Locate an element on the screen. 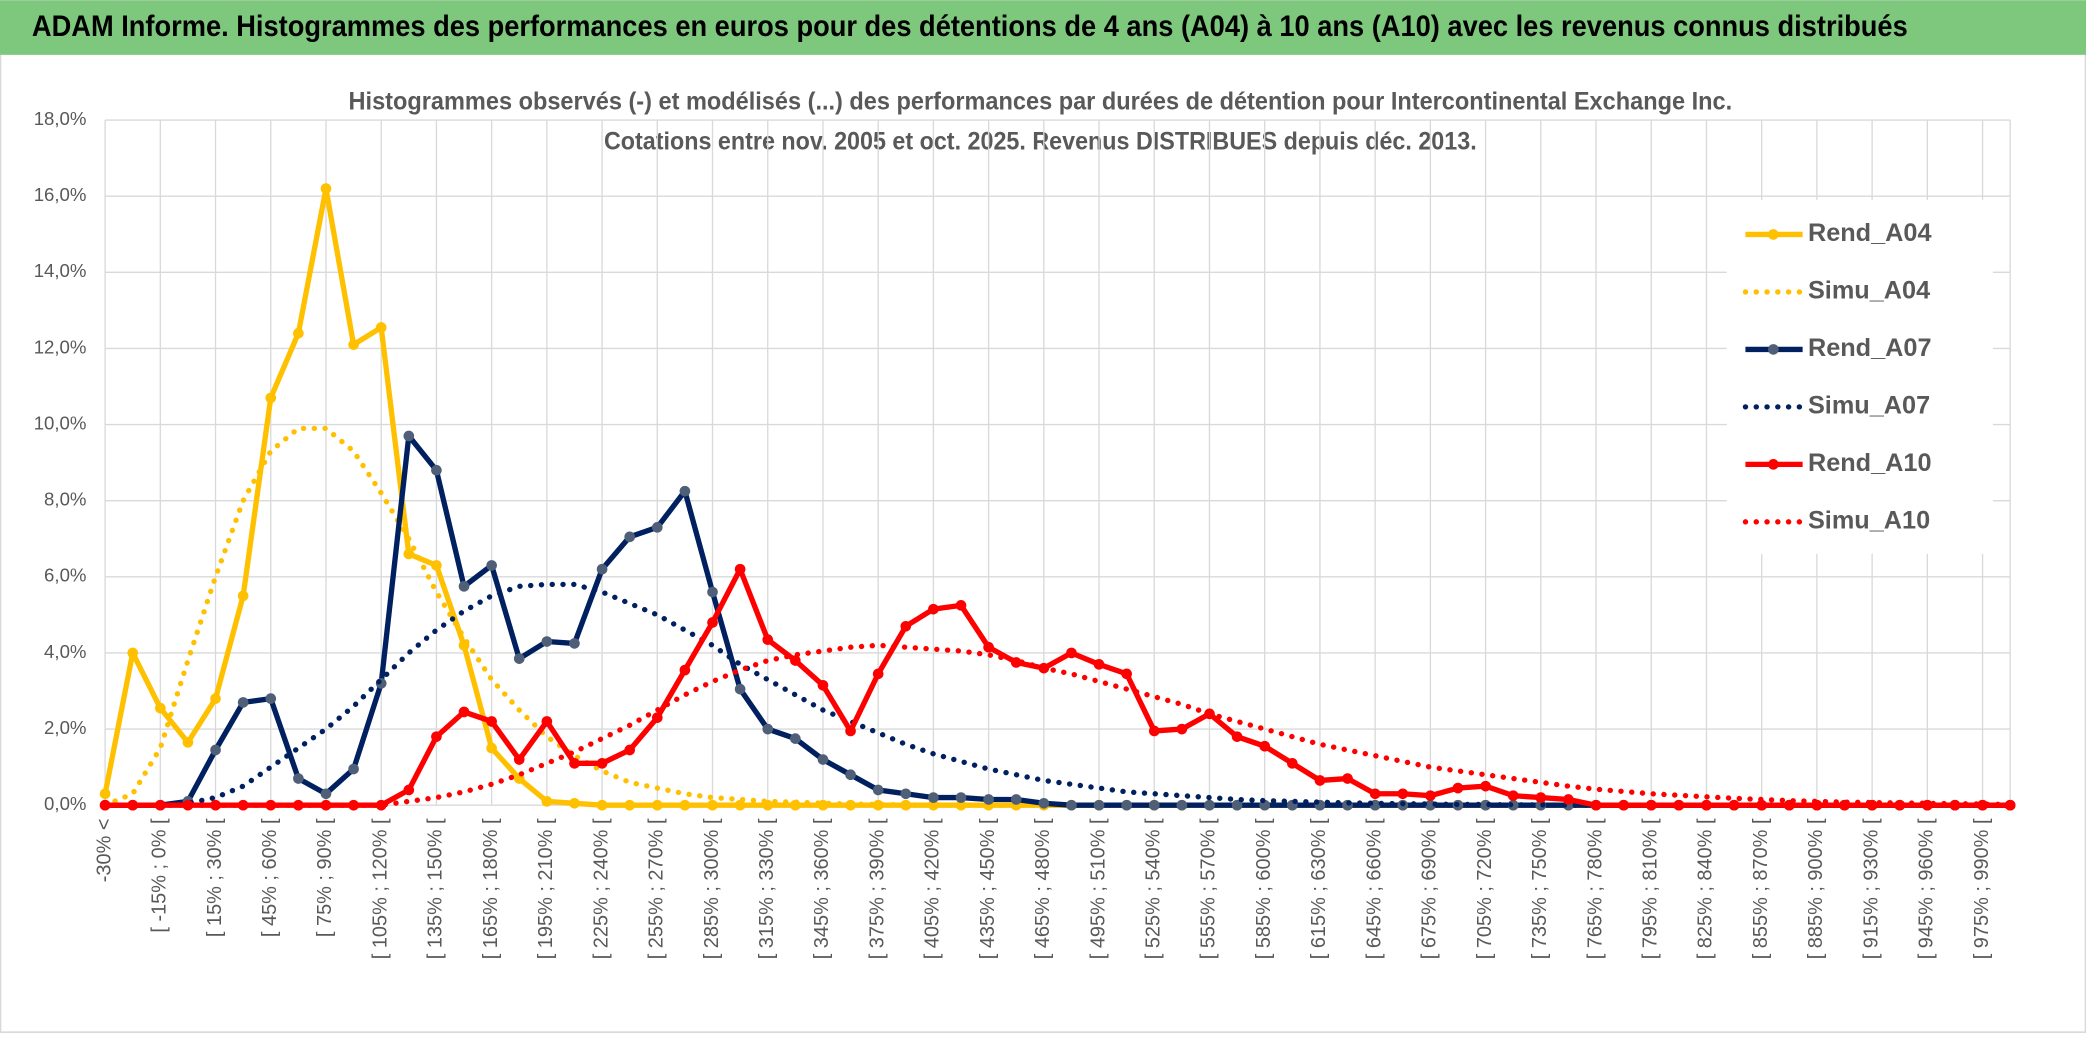 Image resolution: width=2086 pixels, height=1038 pixels. legend-label: Simu_A10 is located at coordinates (1869, 520).